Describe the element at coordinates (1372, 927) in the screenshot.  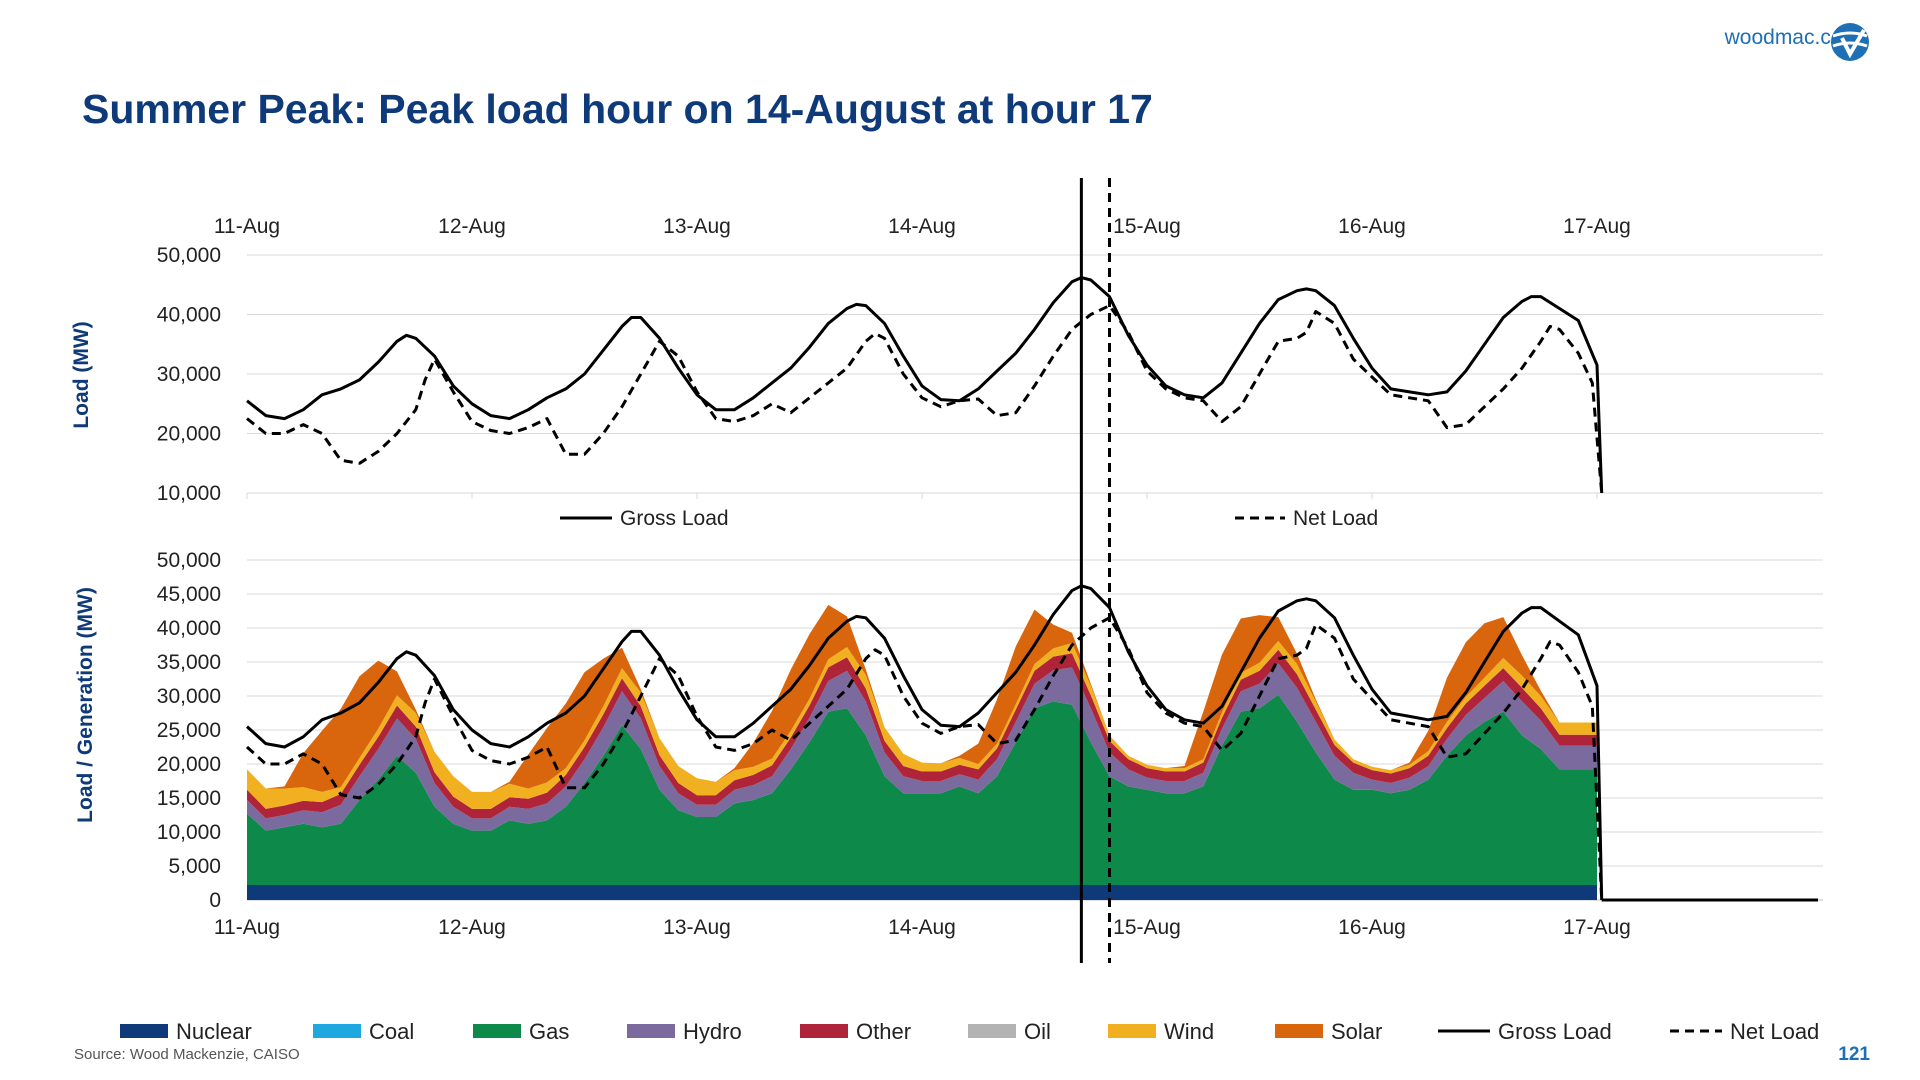
I see `bottom-x-tick-label: 16-Aug` at that location.